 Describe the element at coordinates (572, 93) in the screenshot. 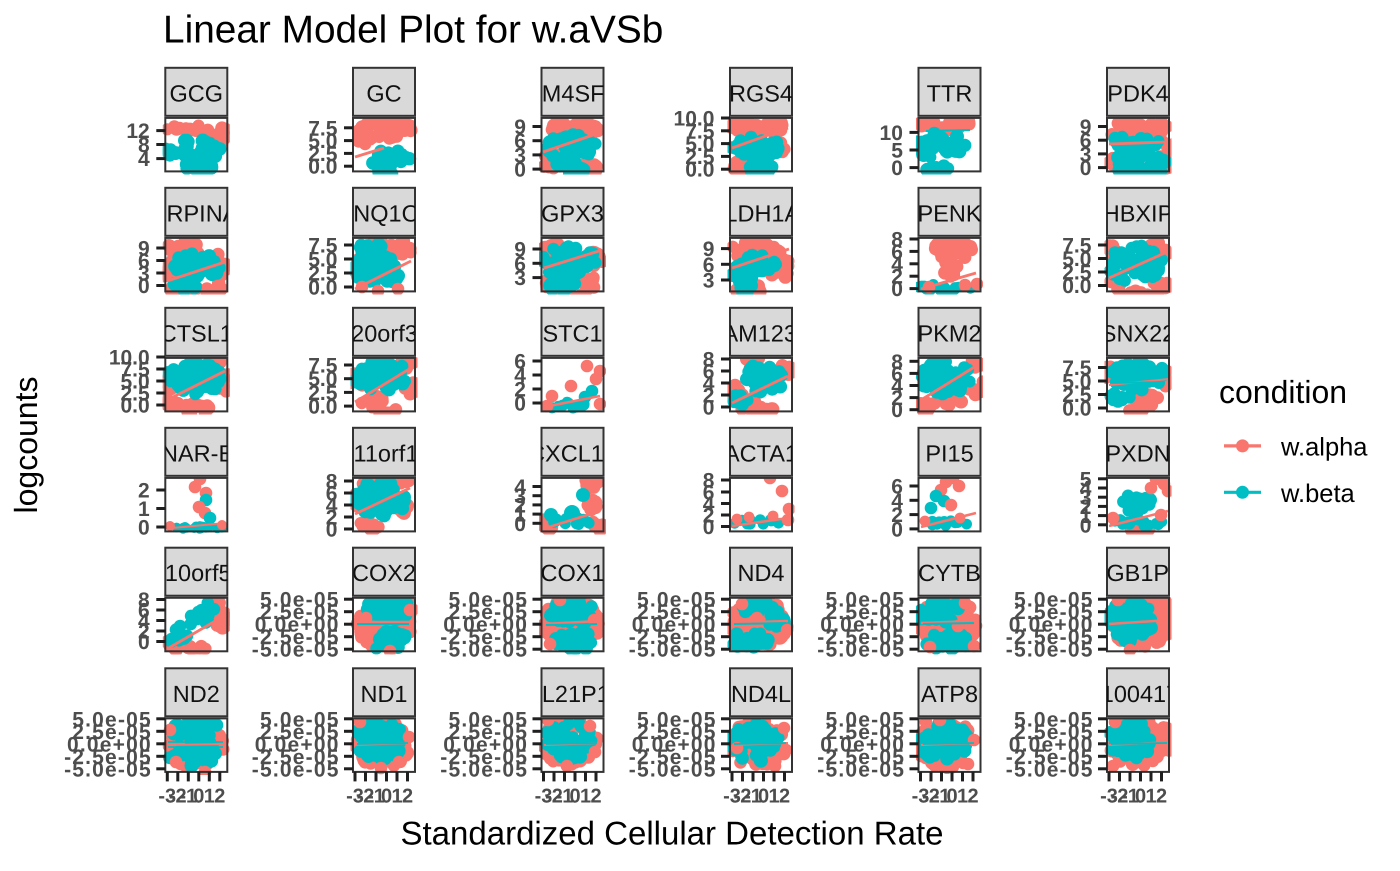

I see `svg-text: TM4SF4` at that location.